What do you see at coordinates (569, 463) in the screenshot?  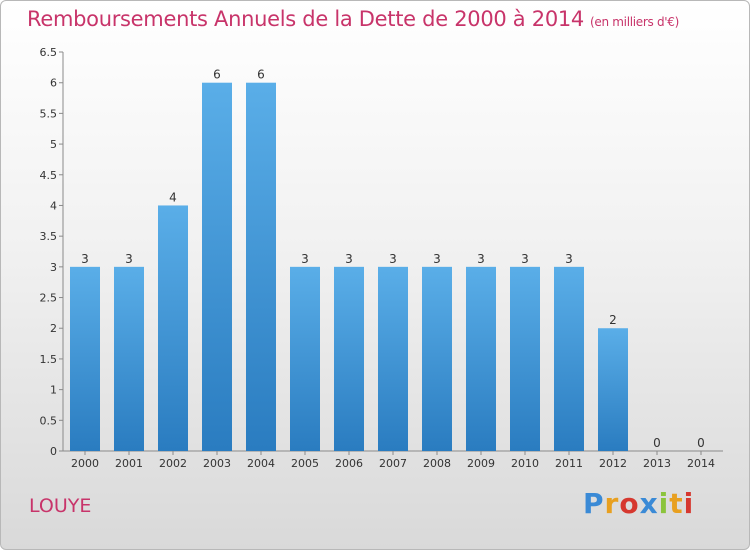 I see `x-tick-label: 2011` at bounding box center [569, 463].